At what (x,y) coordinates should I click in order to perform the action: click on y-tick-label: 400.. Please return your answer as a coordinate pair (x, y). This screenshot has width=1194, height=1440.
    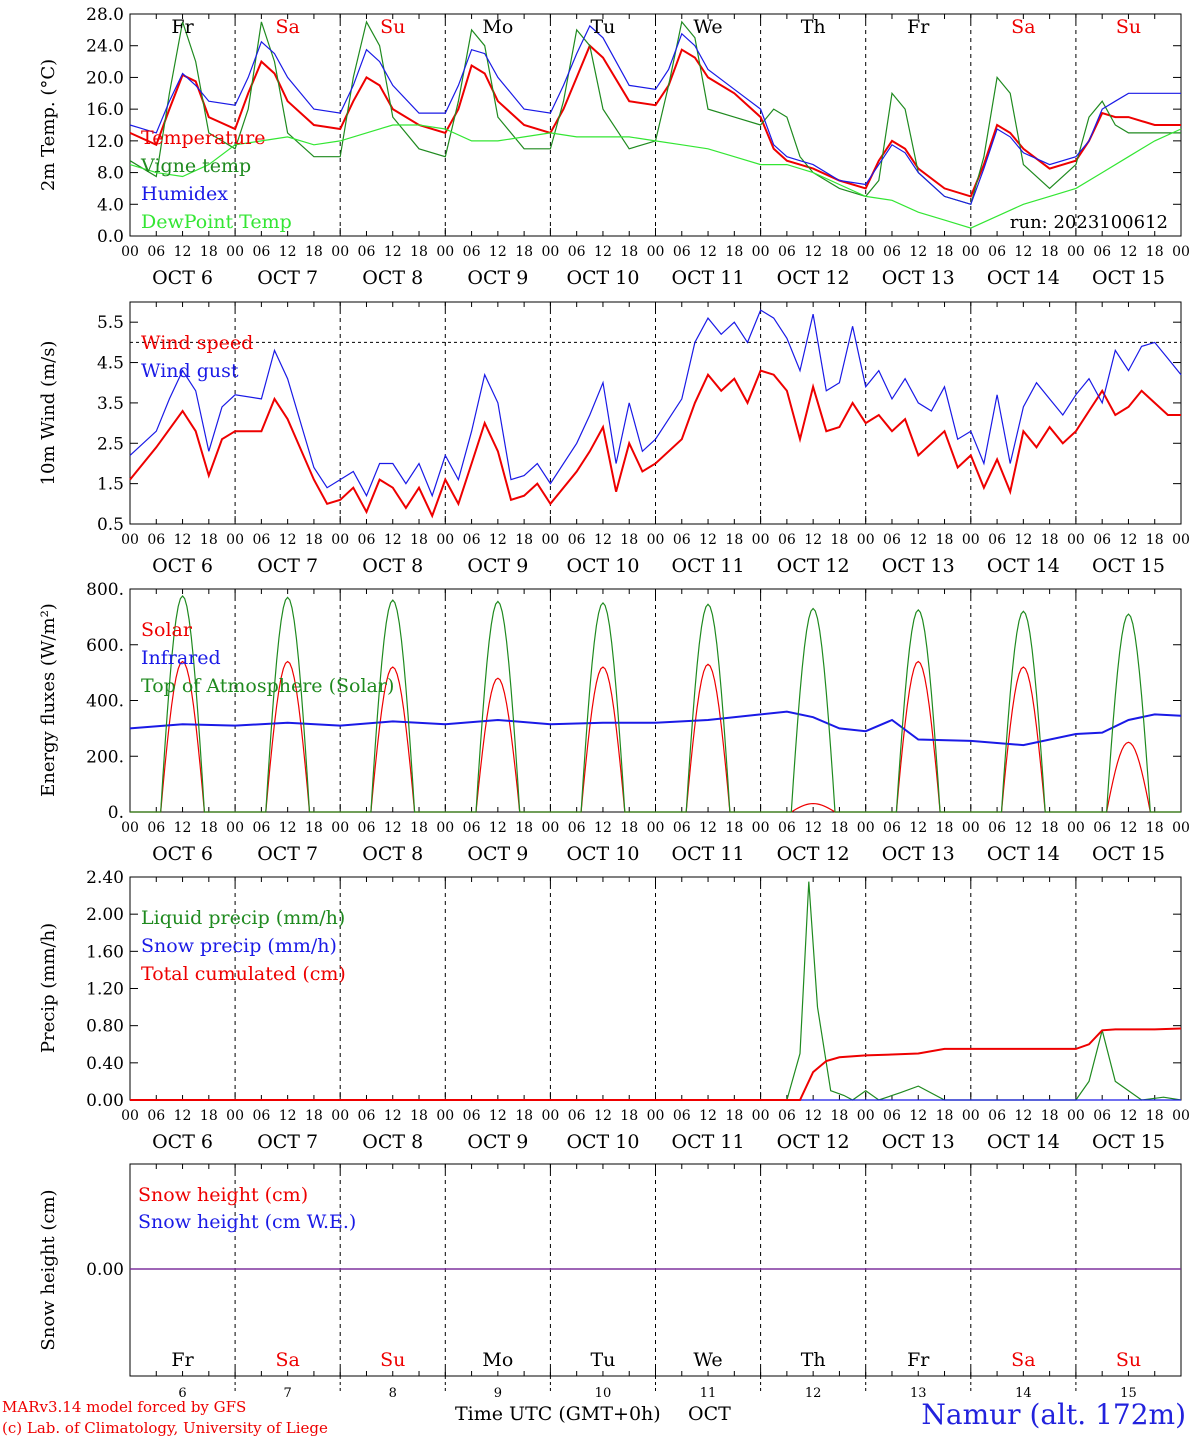
    Looking at the image, I should click on (105, 702).